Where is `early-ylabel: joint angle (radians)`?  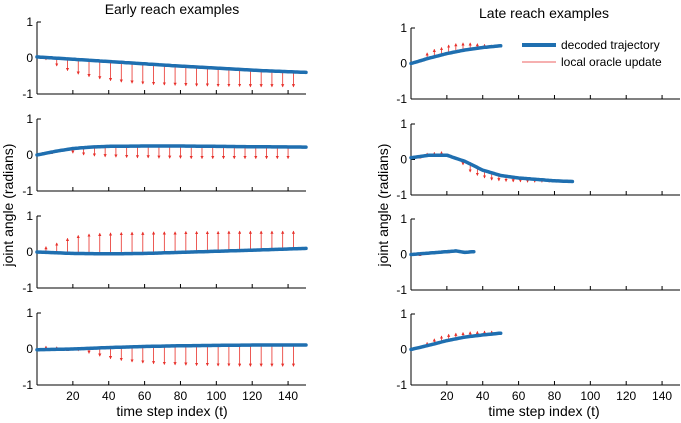 early-ylabel: joint angle (radians) is located at coordinates (8, 206).